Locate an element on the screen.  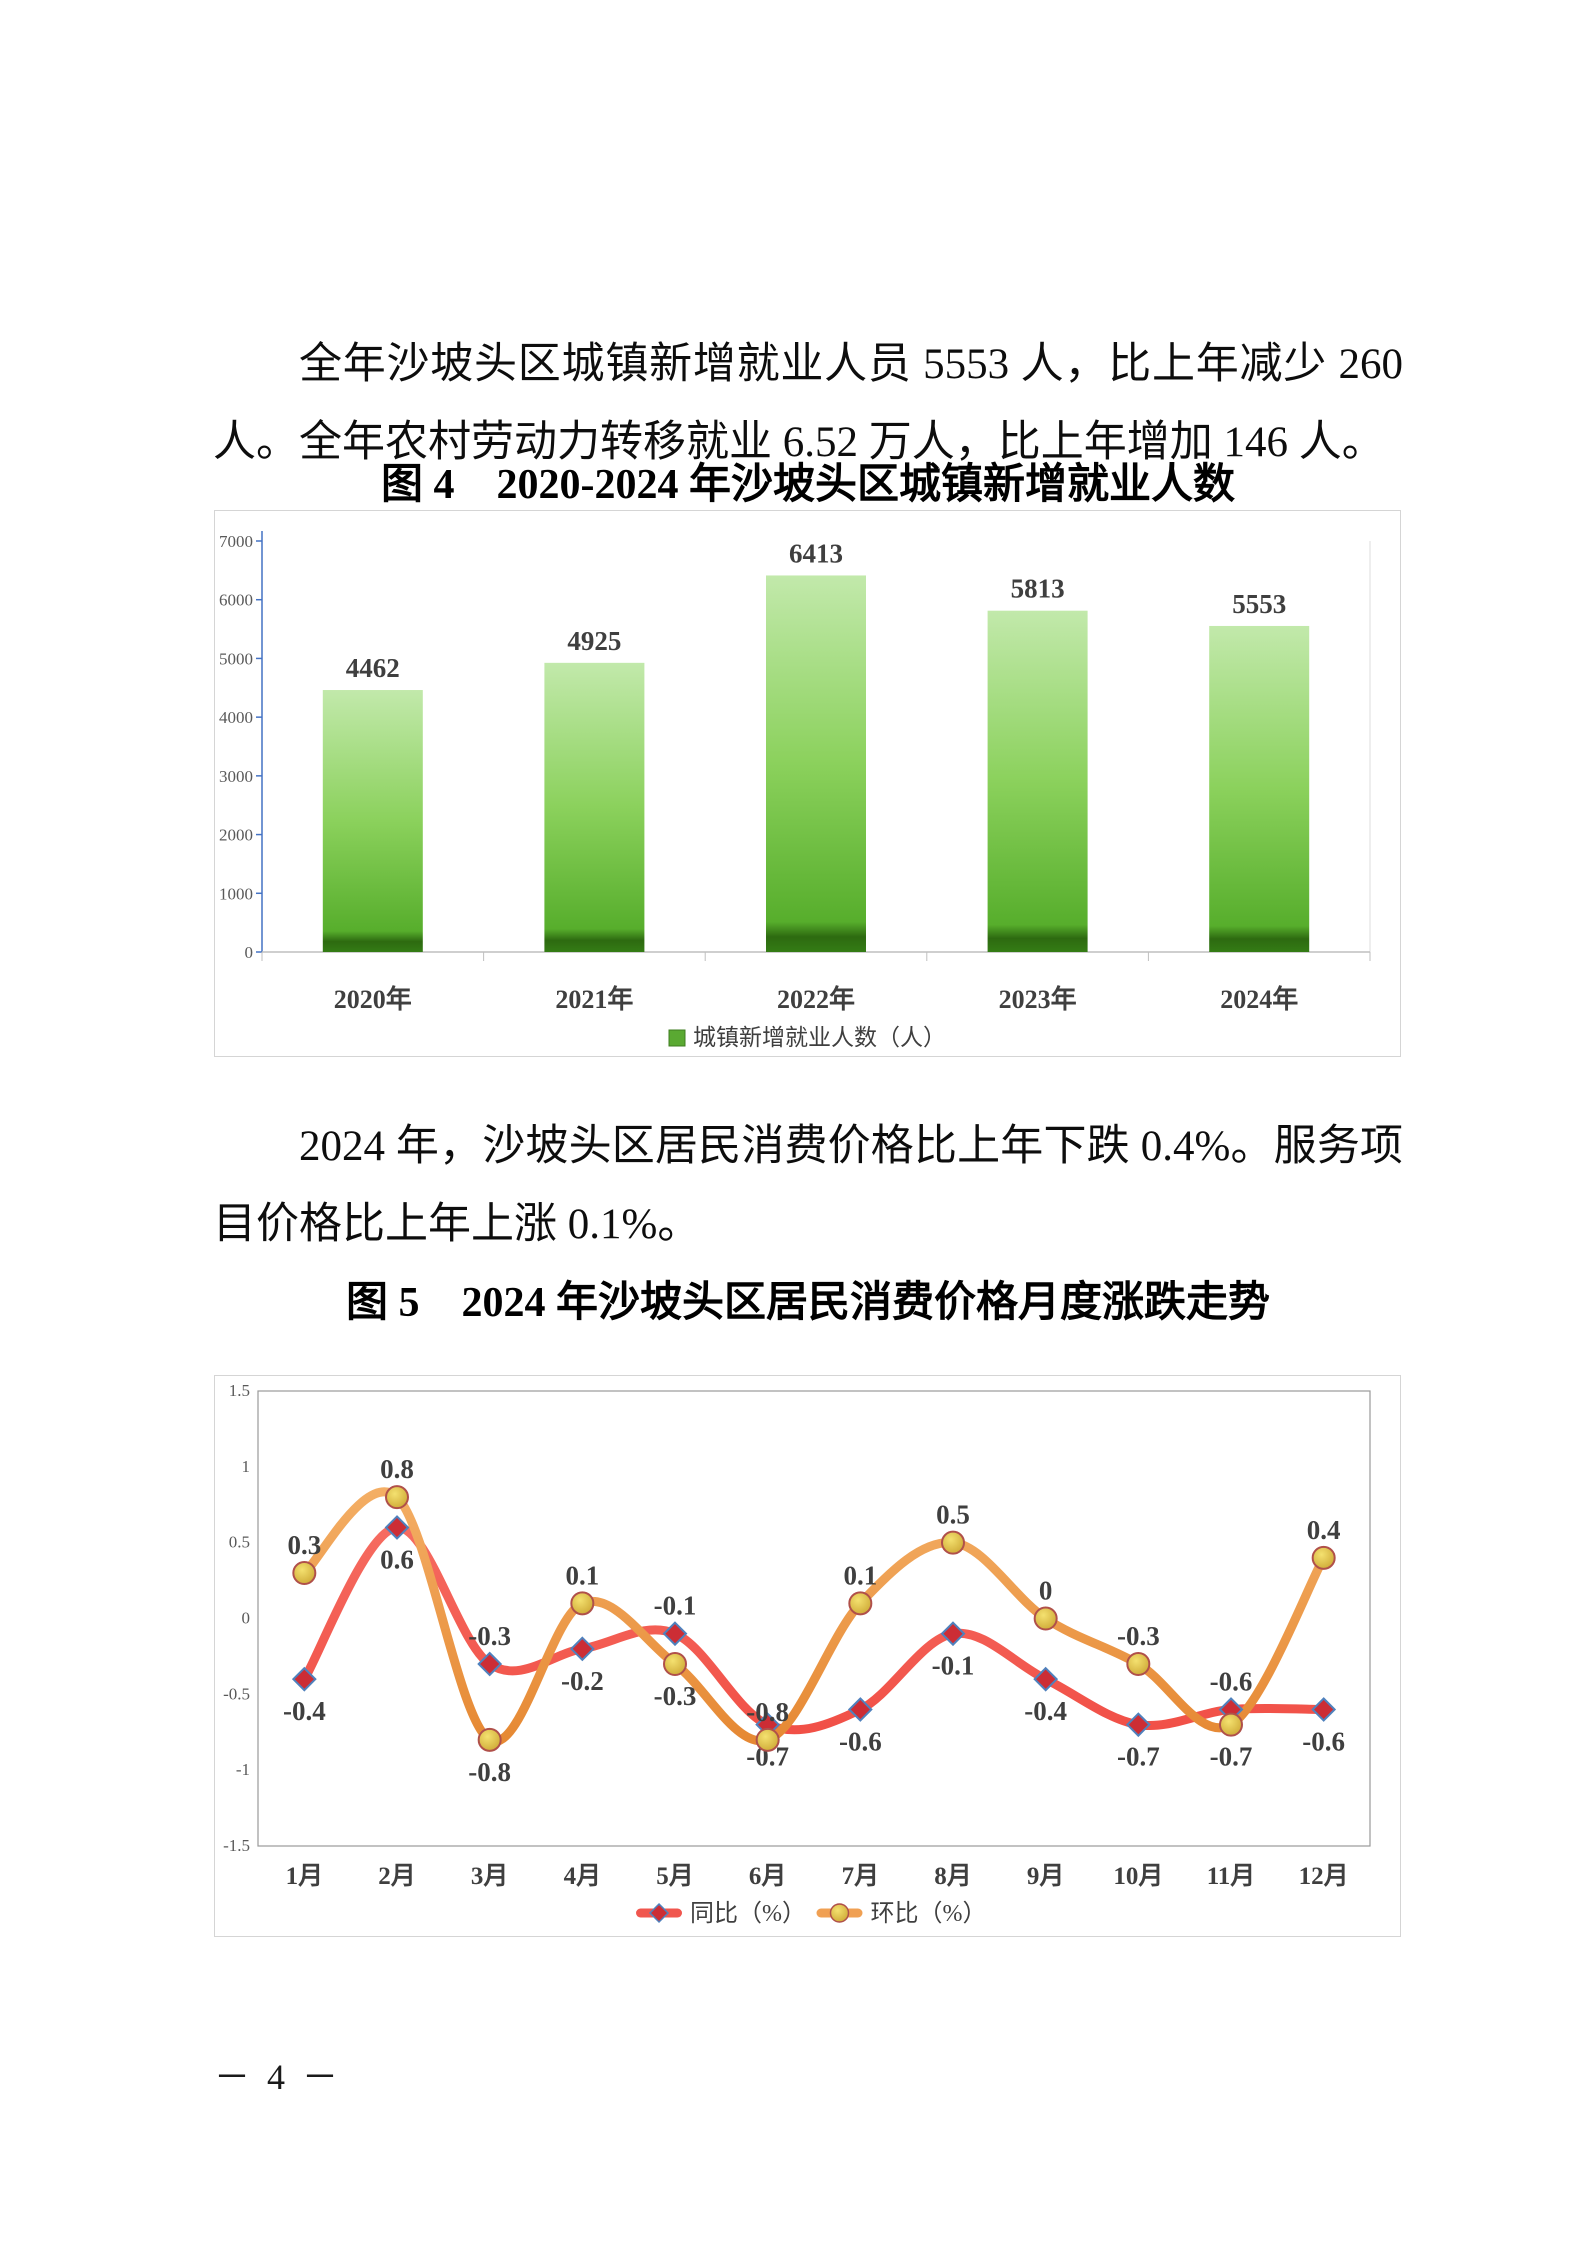
point-value-label: 0.8 is located at coordinates (397, 1469).